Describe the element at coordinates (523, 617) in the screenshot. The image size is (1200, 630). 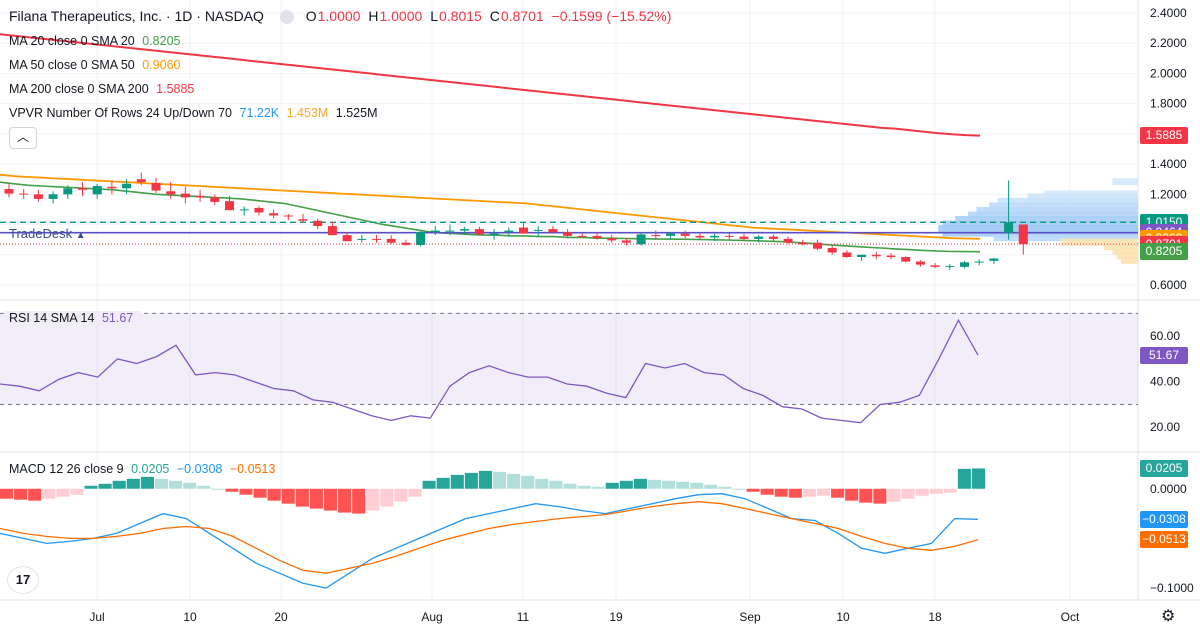
I see `time-axis-label: 11` at that location.